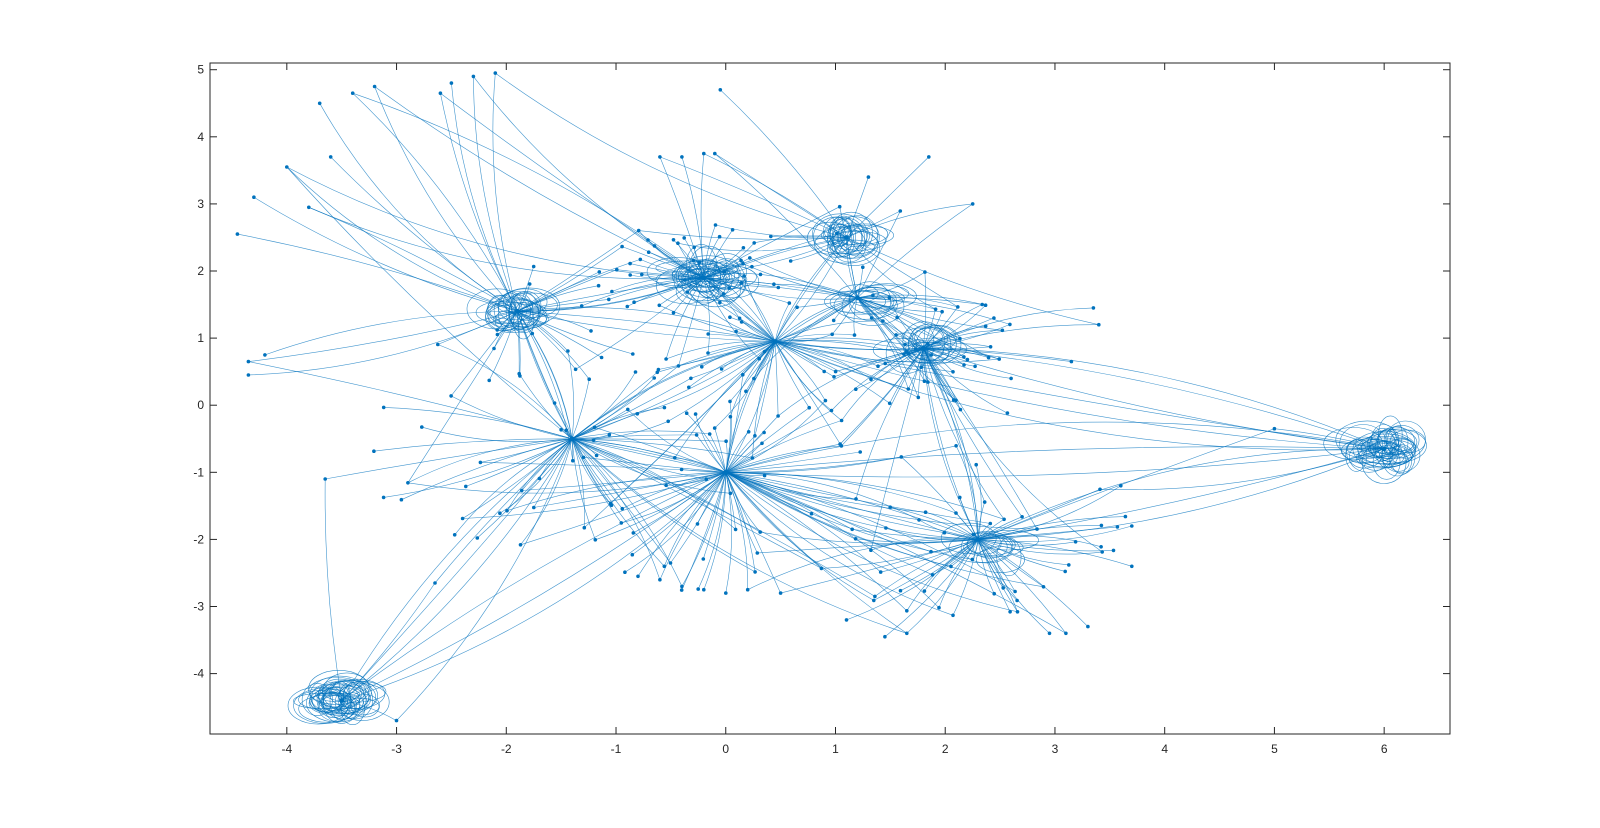 The image size is (1600, 828). I want to click on x-tick-label: -4, so click(286, 749).